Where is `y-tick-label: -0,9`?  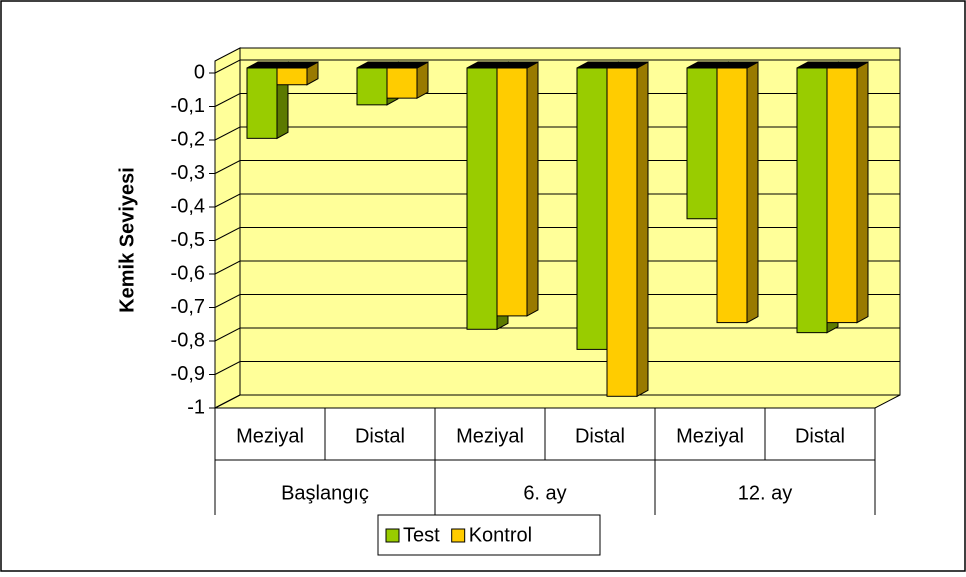
y-tick-label: -0,9 is located at coordinates (188, 374).